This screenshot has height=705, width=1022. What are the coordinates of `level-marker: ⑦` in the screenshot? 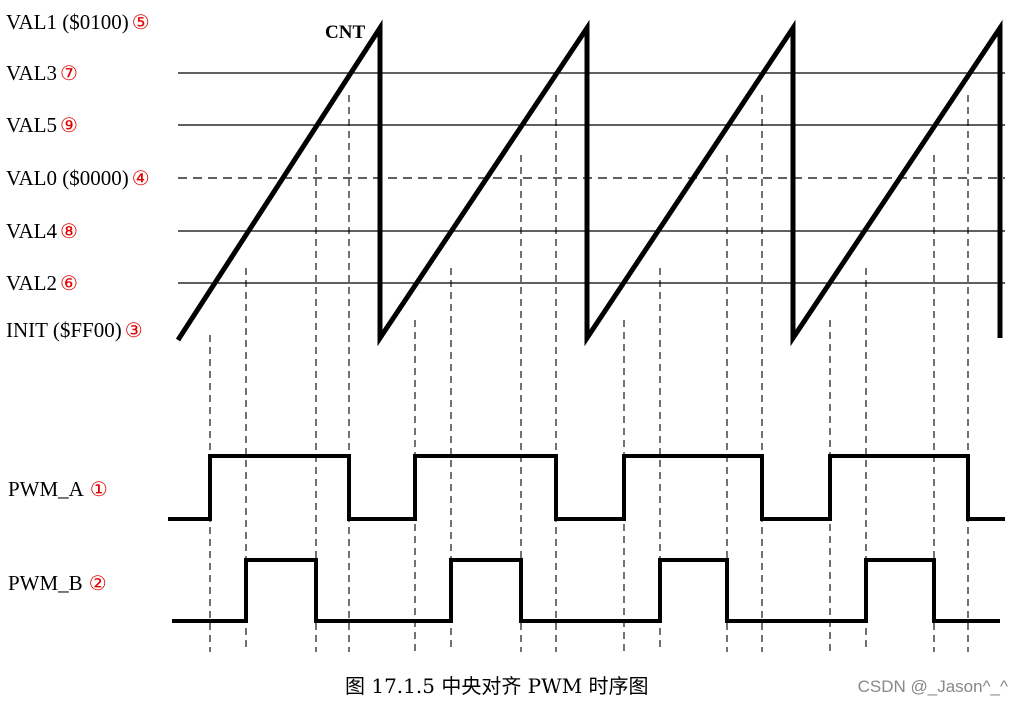 It's located at (69, 73).